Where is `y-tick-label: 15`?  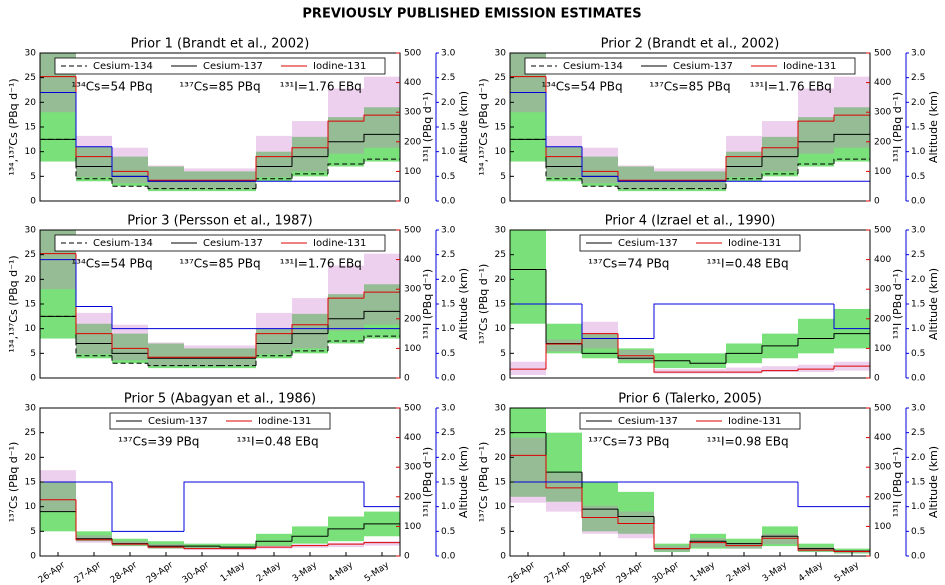 y-tick-label: 15 is located at coordinates (30, 305).